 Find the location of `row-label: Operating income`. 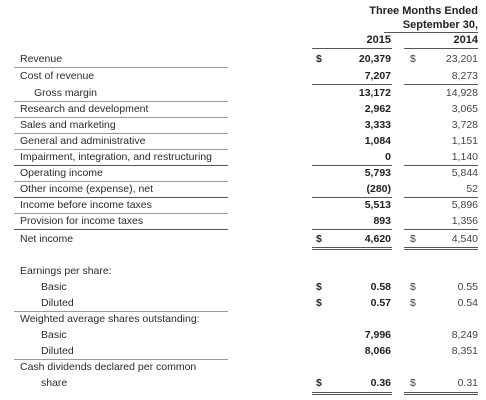

row-label: Operating income is located at coordinates (61, 173).